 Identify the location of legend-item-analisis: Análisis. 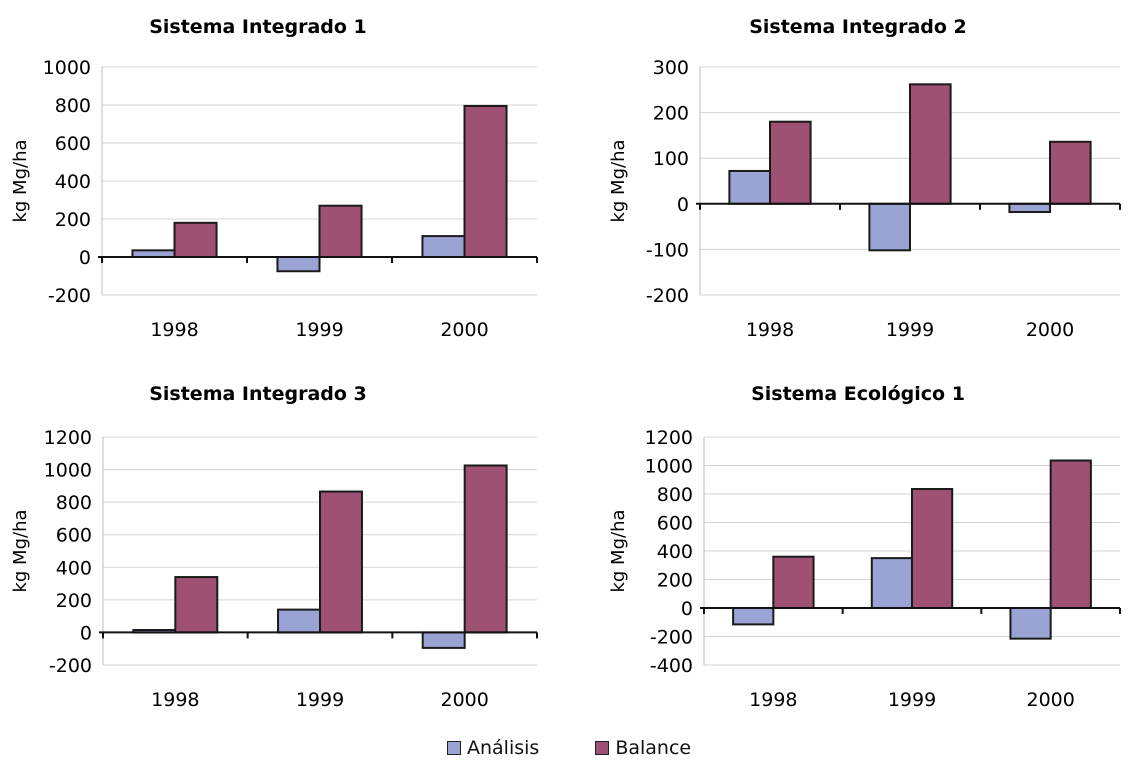
(493, 748).